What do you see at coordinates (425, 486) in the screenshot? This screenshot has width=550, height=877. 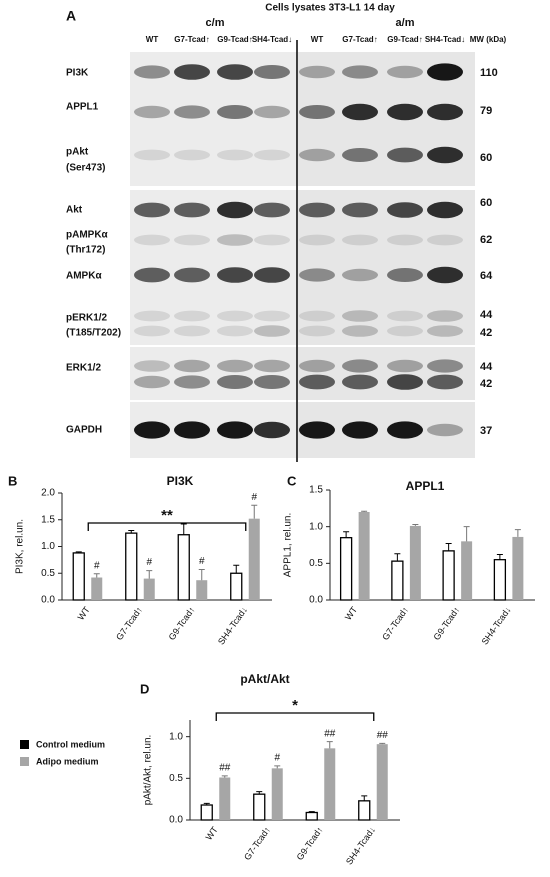 I see `chart-title: APPL1` at bounding box center [425, 486].